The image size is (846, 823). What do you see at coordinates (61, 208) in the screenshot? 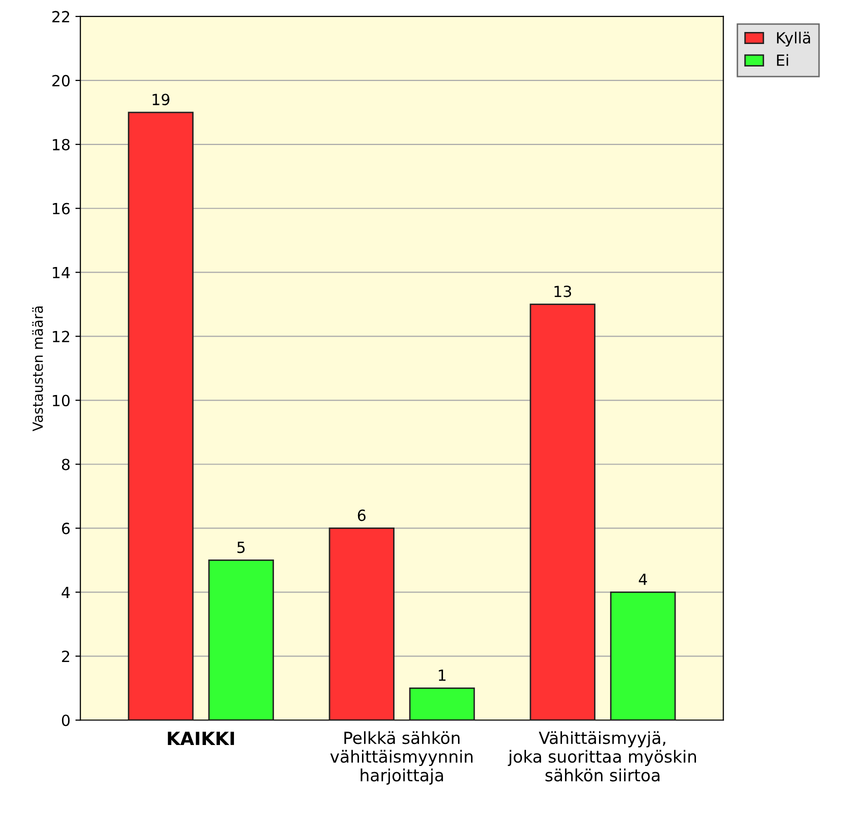
I see `y-tick-label: 16` at bounding box center [61, 208].